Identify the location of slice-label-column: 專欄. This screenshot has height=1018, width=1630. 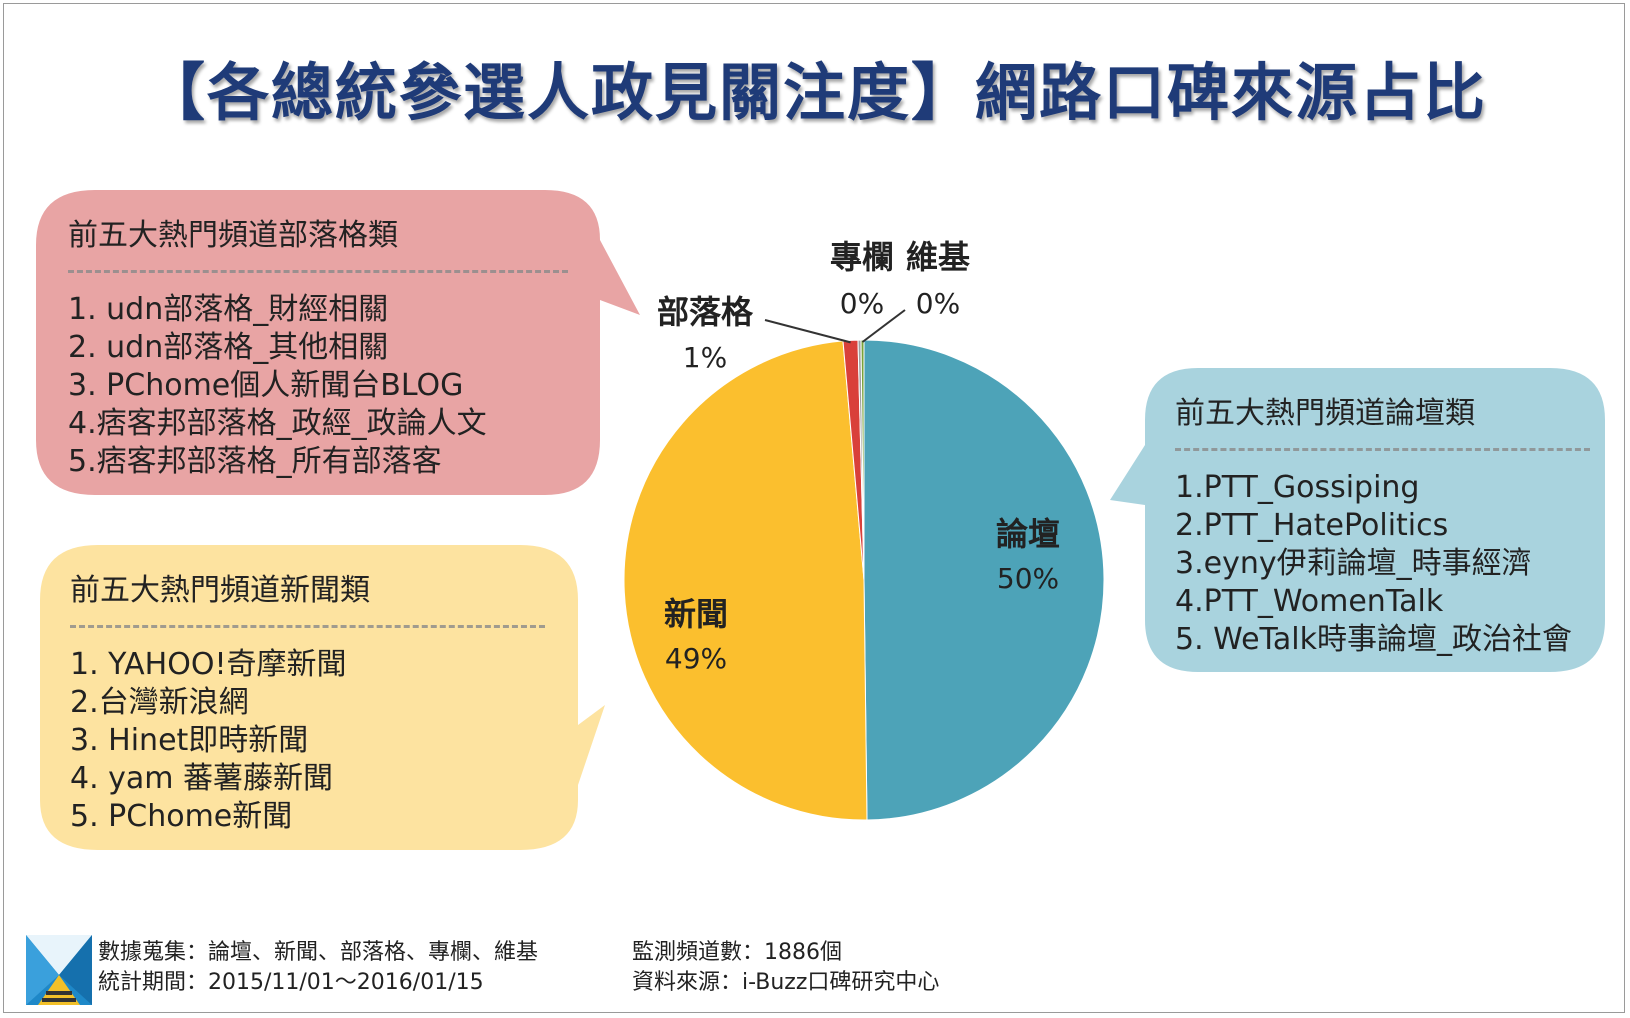
(862, 257).